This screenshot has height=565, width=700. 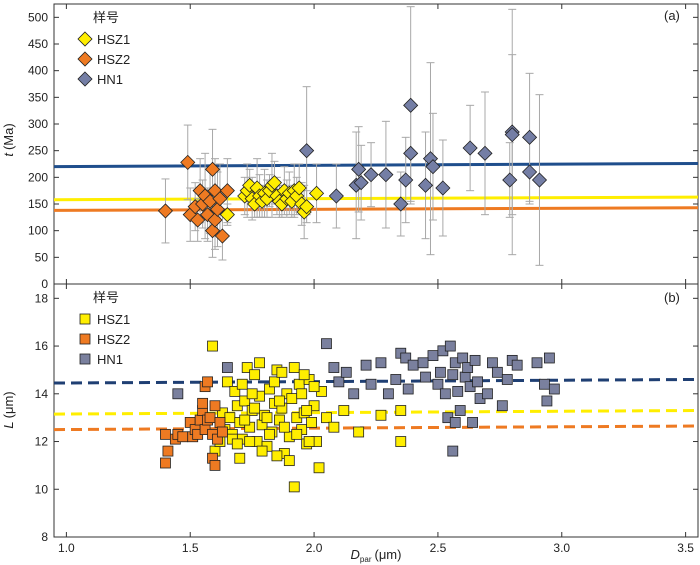 What do you see at coordinates (8, 136) in the screenshot?
I see `panel-a-y-unit: (Ma)` at bounding box center [8, 136].